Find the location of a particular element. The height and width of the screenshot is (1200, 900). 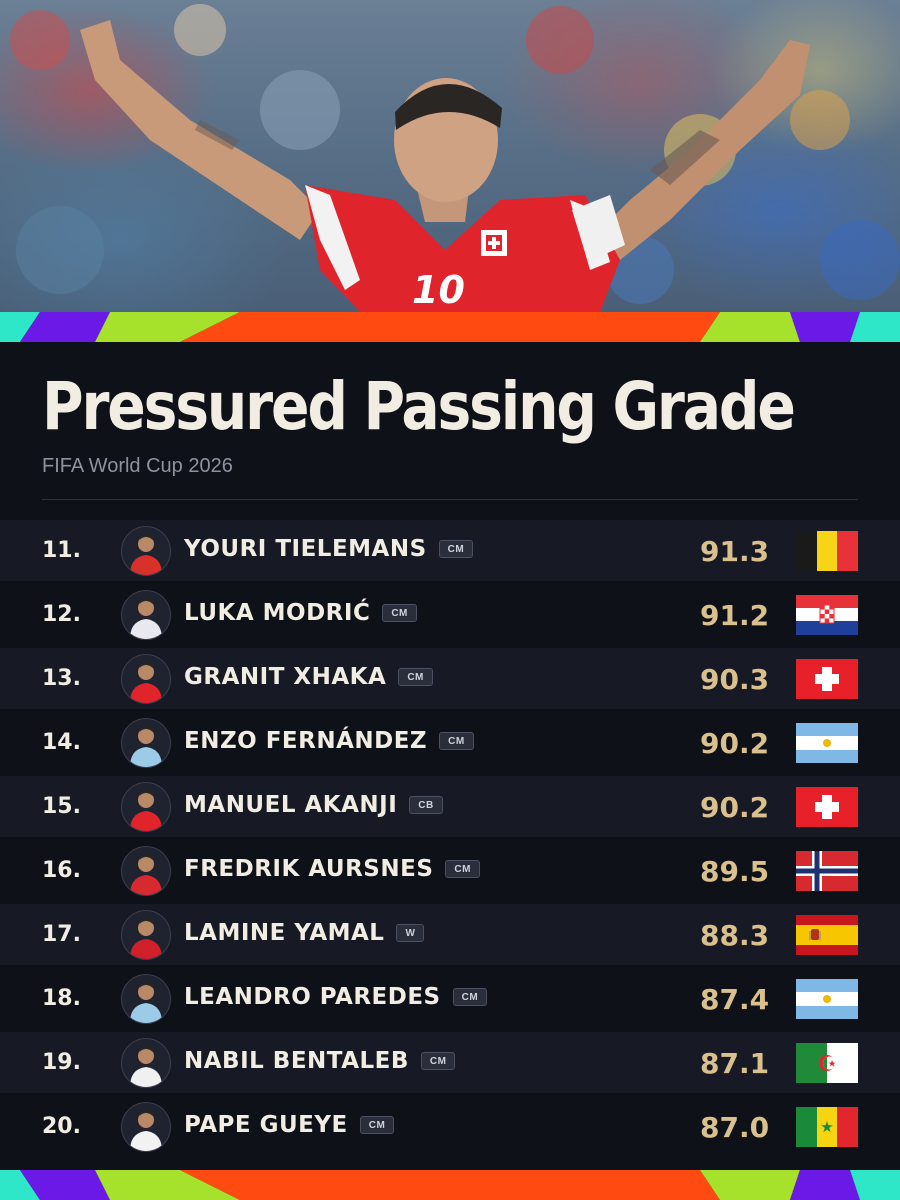

player-info: YOURI TIELEMANS CM is located at coordinates (329, 549).